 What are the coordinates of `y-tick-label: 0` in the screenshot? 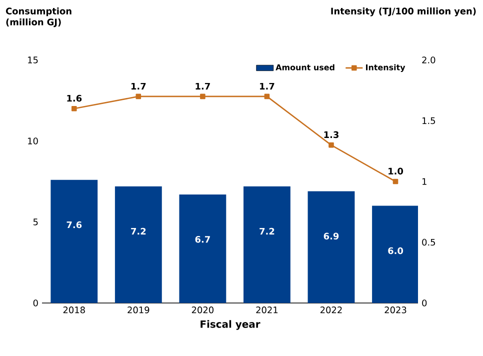 It's located at (35, 303).